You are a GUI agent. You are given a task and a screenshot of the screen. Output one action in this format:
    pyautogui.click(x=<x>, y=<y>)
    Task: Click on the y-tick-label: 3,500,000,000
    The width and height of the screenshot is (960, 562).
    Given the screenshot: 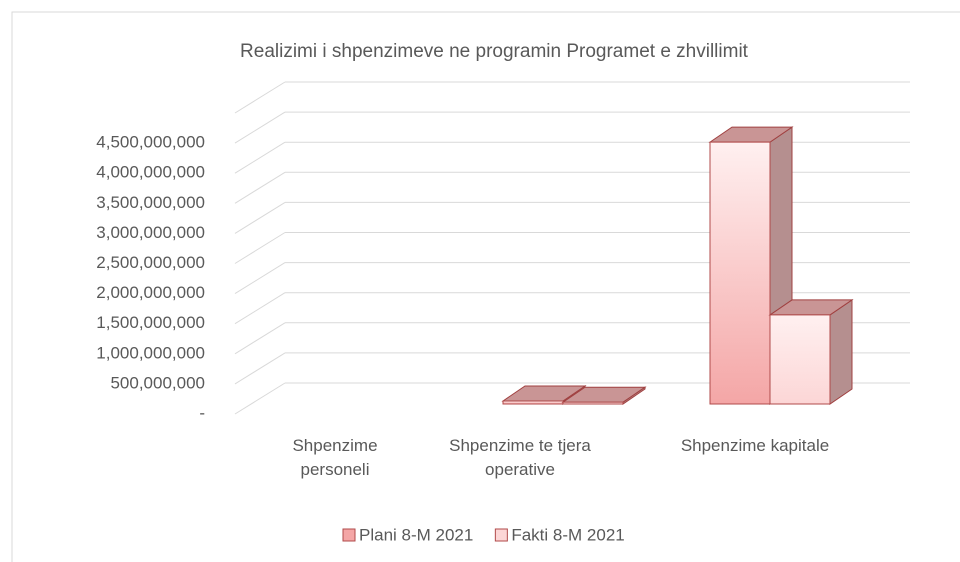 What is the action you would take?
    pyautogui.click(x=150, y=202)
    